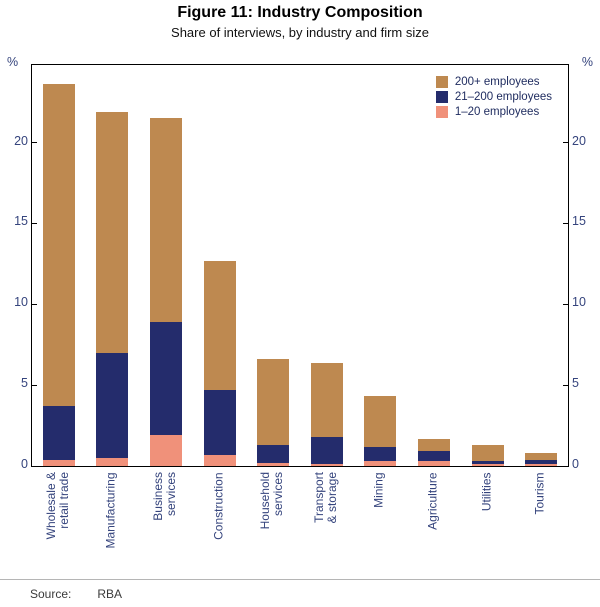 Image resolution: width=600 pixels, height=607 pixels. I want to click on y-tick-label-right: 15, so click(579, 221).